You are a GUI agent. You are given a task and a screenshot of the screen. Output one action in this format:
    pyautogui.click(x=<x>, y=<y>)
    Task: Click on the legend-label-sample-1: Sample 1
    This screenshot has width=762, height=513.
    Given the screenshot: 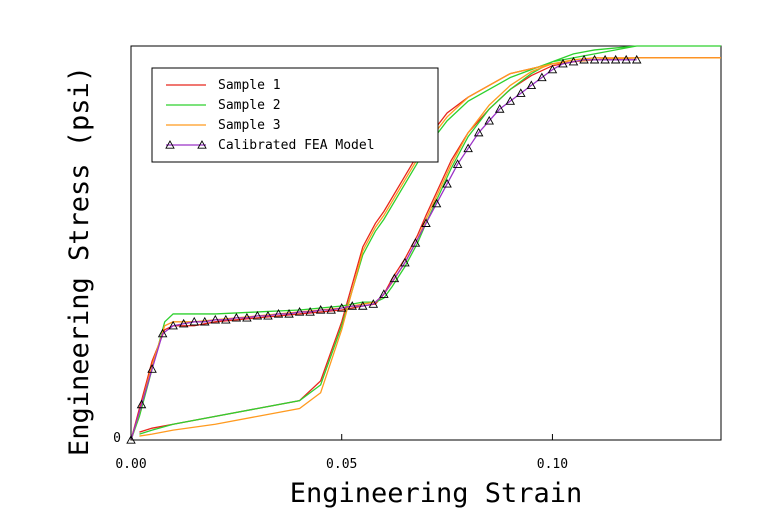 What is the action you would take?
    pyautogui.click(x=249, y=85)
    